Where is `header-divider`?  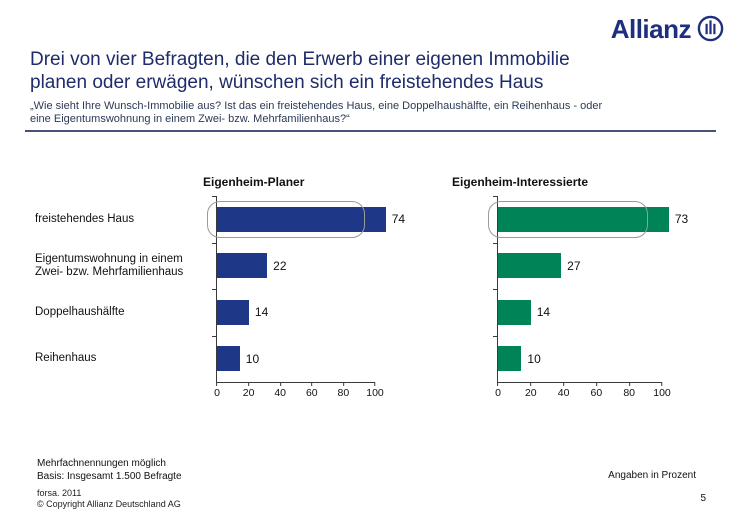
header-divider is located at coordinates (370, 131).